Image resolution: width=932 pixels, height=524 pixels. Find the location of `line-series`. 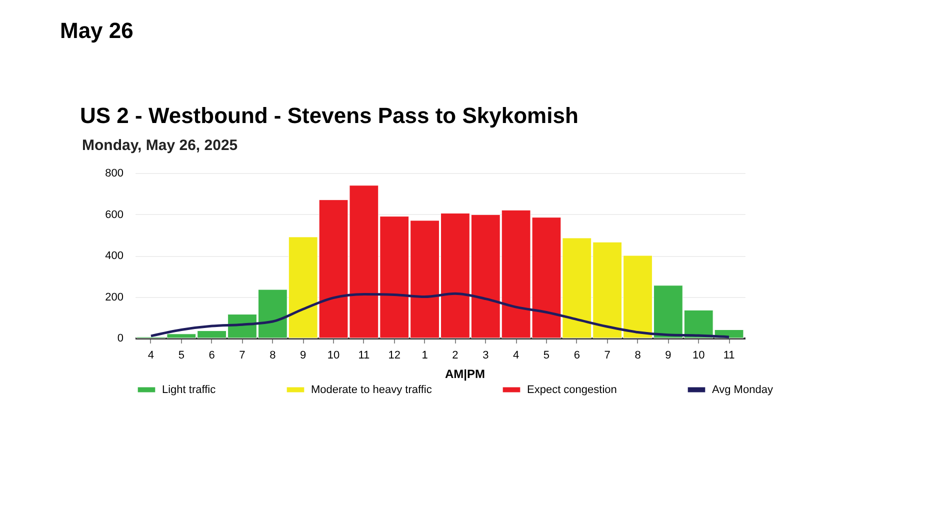

line-series is located at coordinates (440, 315).